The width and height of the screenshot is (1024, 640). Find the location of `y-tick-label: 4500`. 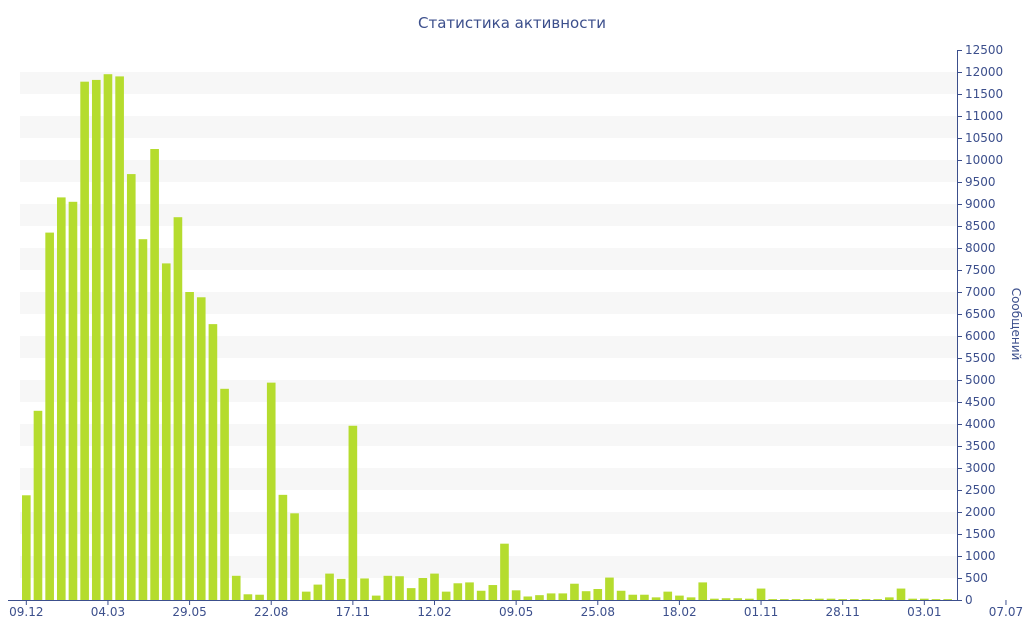

y-tick-label: 4500 is located at coordinates (980, 402).